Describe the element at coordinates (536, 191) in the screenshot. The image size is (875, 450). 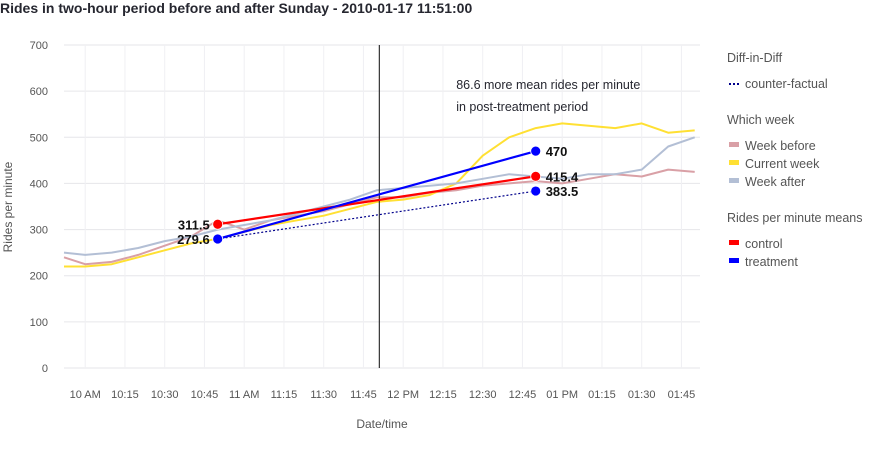
I see `counterfactual-post-point` at that location.